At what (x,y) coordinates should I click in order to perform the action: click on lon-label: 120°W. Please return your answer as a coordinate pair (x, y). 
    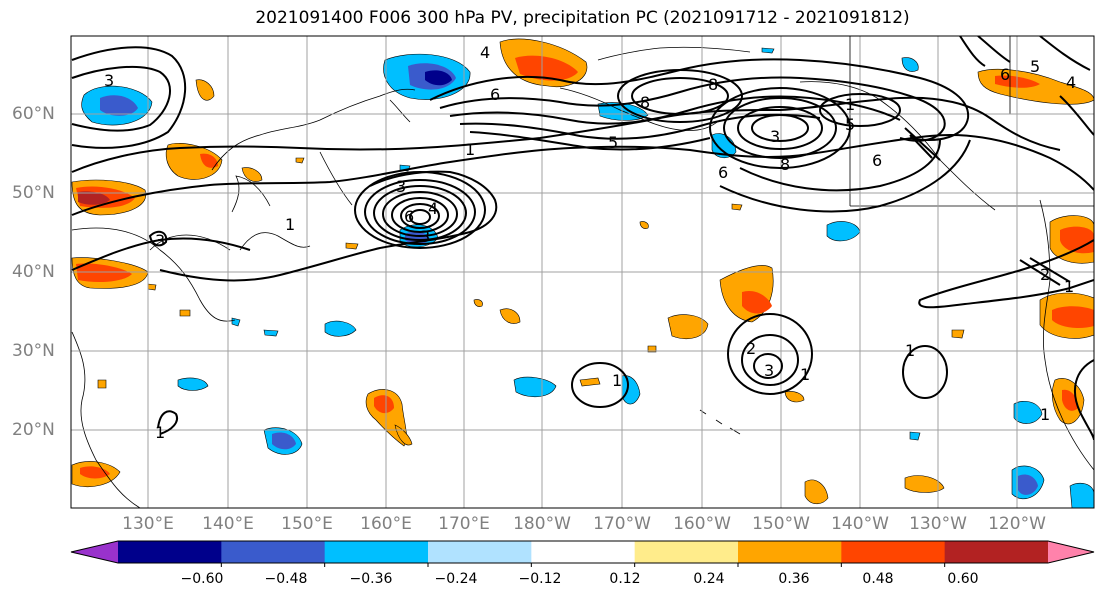
    Looking at the image, I should click on (1017, 524).